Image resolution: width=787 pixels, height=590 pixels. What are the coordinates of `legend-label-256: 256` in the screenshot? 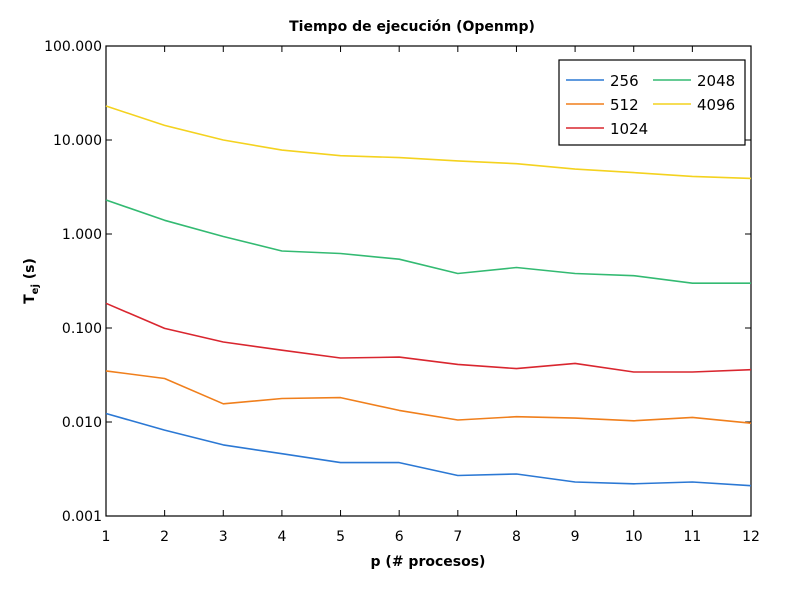 It's located at (624, 81).